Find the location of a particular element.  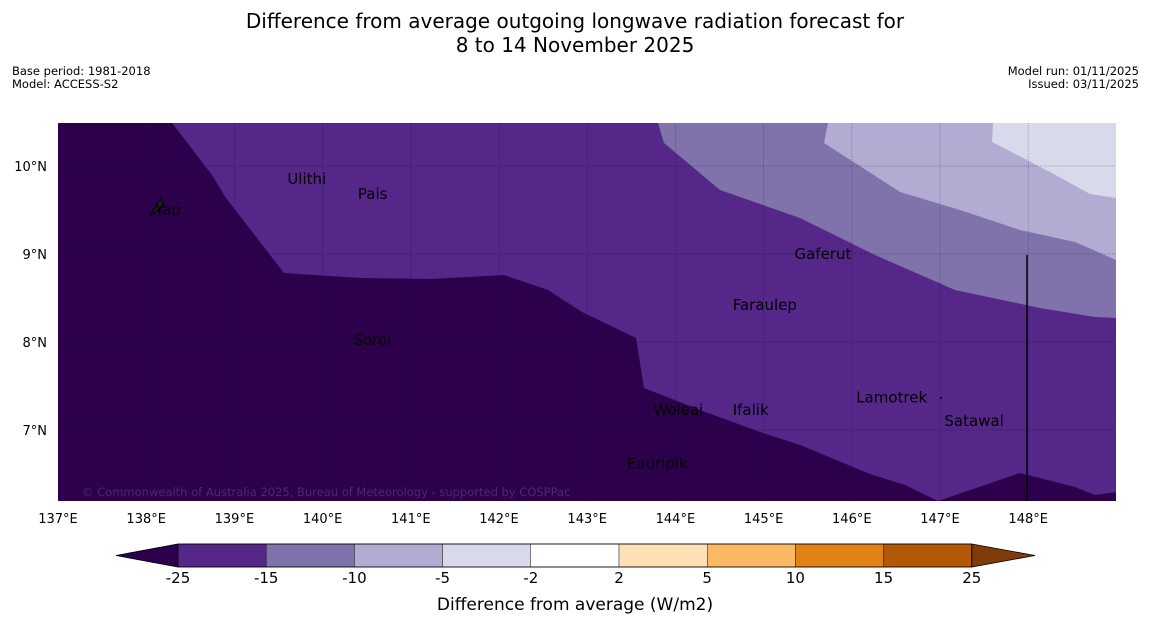

colorbar-tick-label: 5 is located at coordinates (707, 578).